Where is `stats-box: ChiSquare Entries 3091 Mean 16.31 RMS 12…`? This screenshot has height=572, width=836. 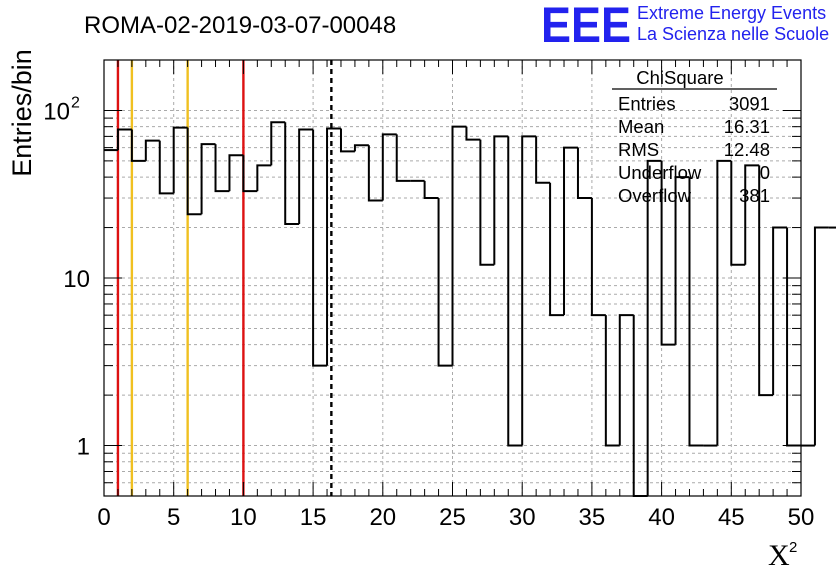 stats-box: ChiSquare Entries 3091 Mean 16.31 RMS 12… is located at coordinates (694, 136).